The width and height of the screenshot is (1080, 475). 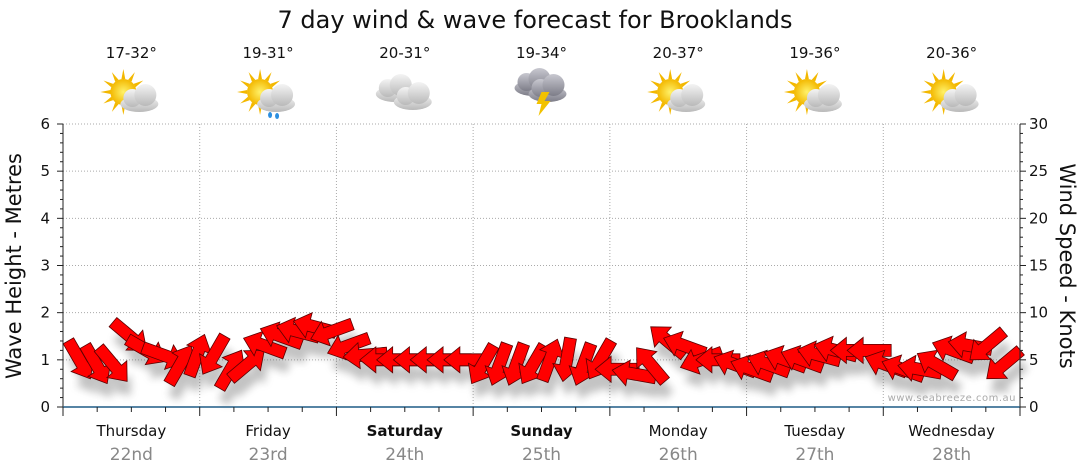 I want to click on date-label: 24th, so click(x=404, y=455).